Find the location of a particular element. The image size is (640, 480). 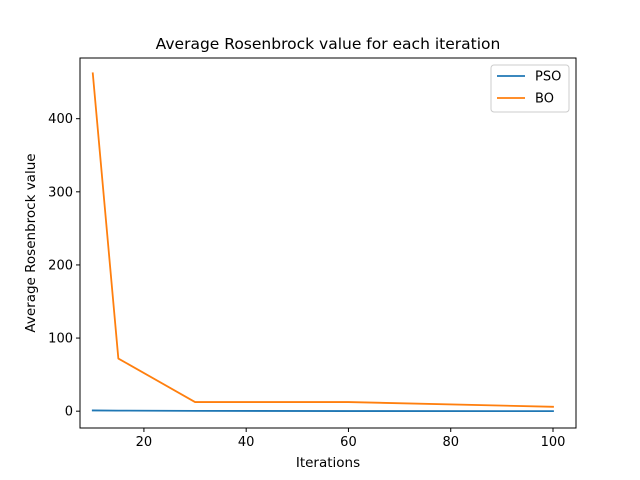

y-tick-label: 300 is located at coordinates (60, 192).